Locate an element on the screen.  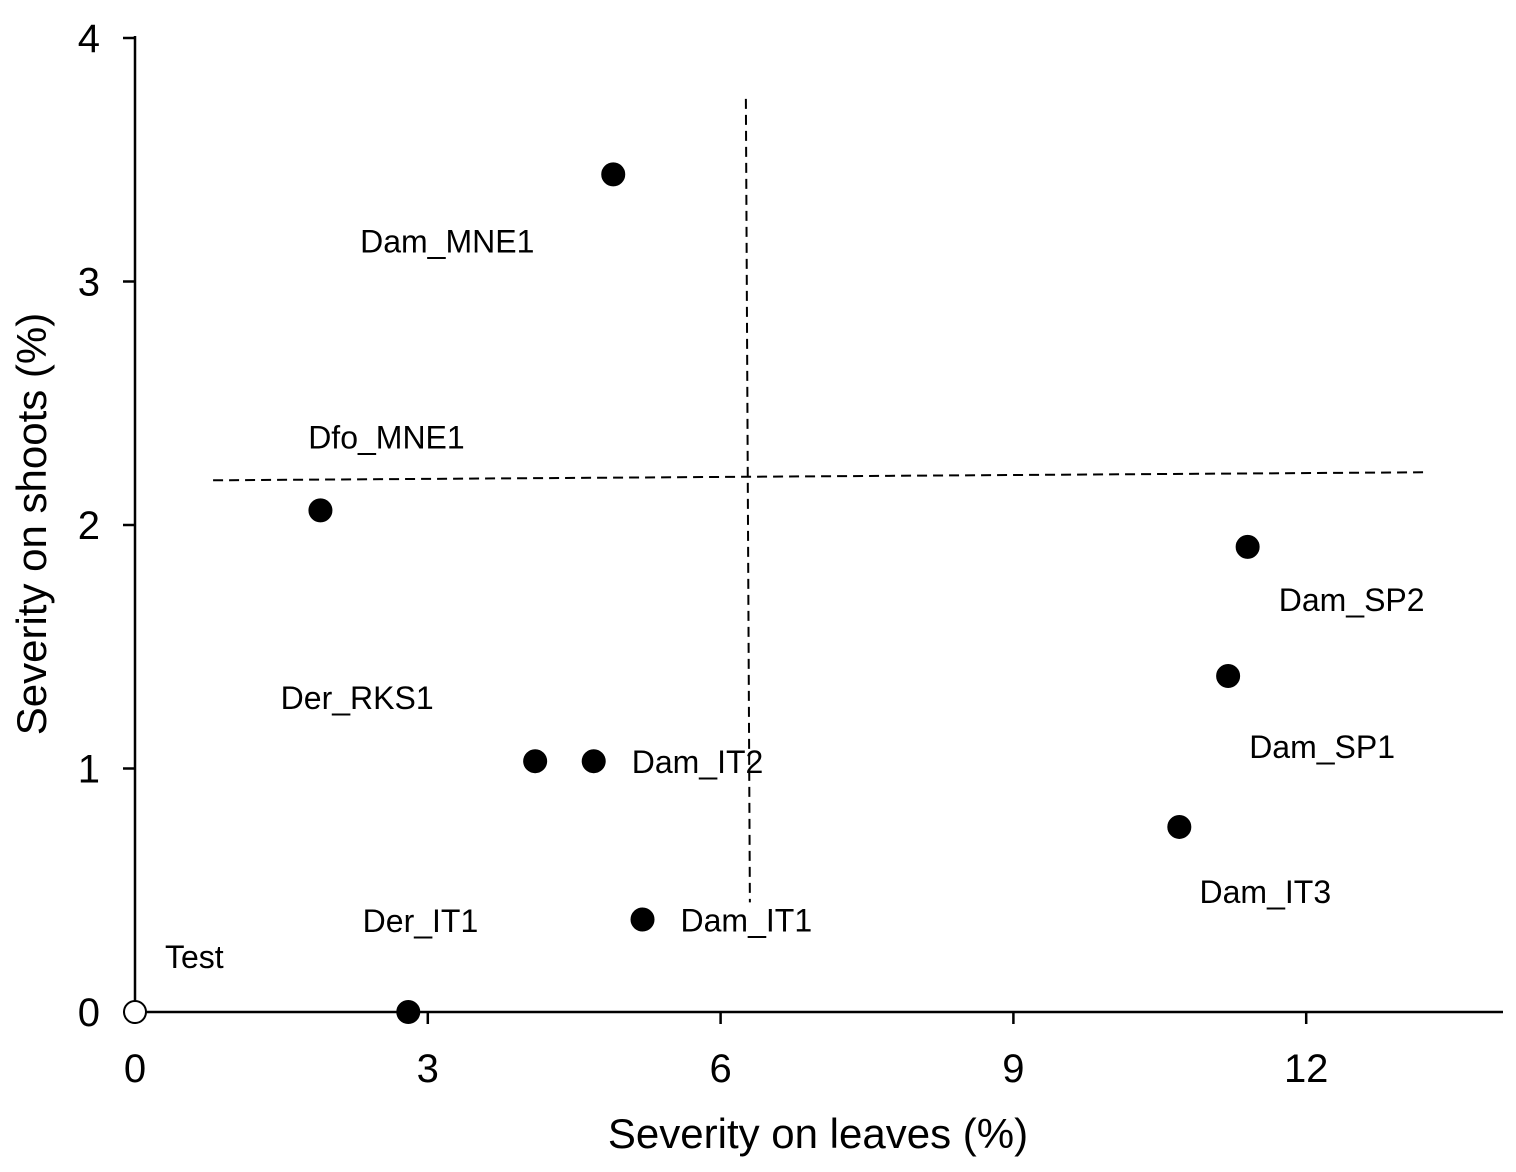
y-tick-label: 1 is located at coordinates (89, 770).